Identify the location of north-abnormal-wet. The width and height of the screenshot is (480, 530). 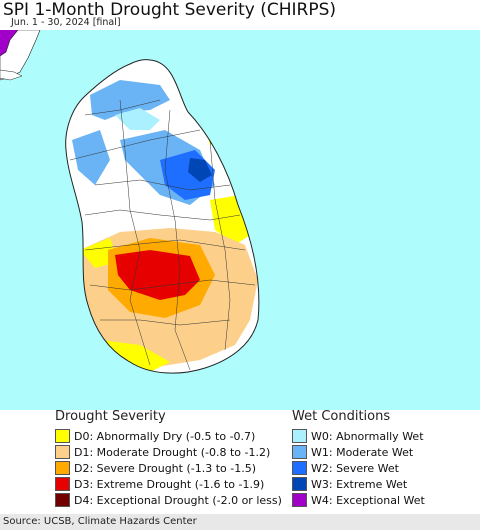
(137, 119).